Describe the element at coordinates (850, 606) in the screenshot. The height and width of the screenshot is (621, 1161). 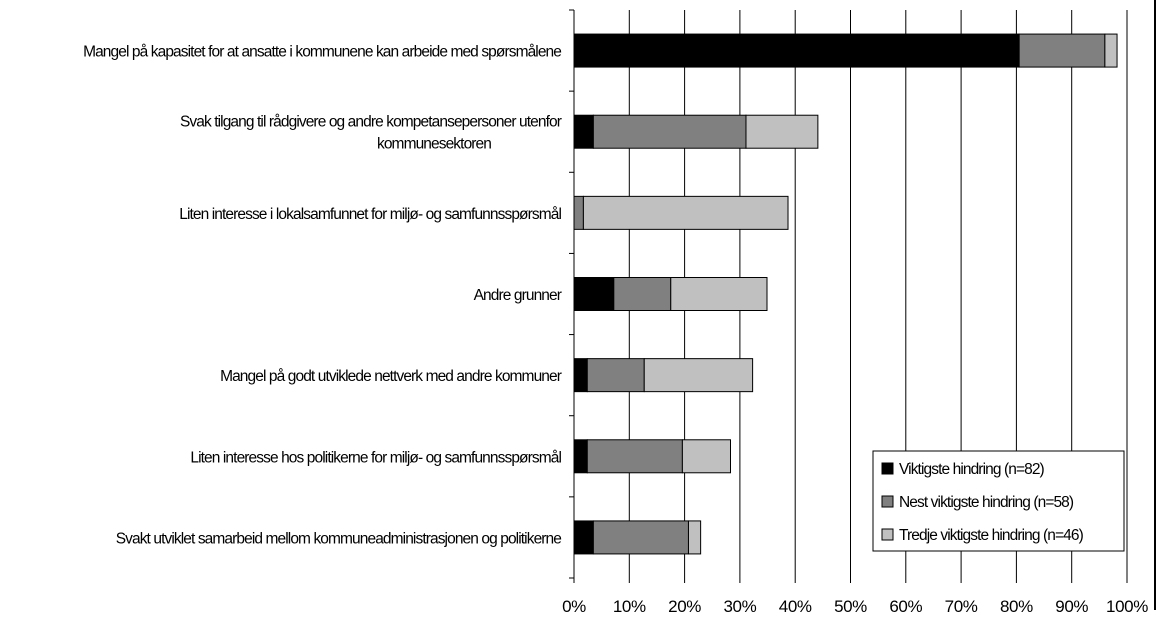
I see `x-tick-label: 50%` at that location.